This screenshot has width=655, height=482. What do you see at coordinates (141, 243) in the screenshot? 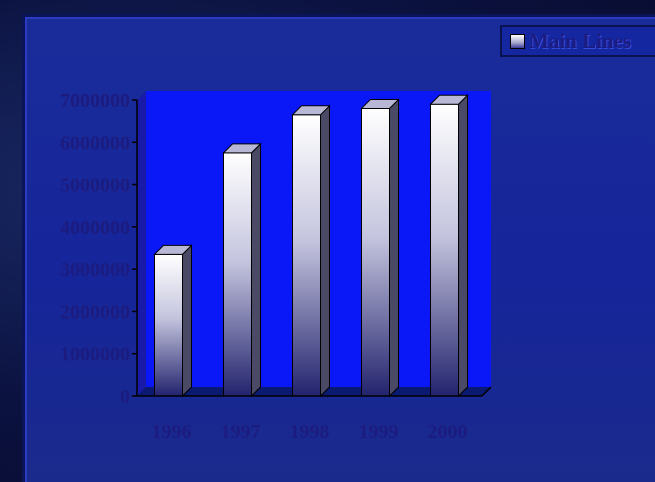
I see `plot-side-wall` at bounding box center [141, 243].